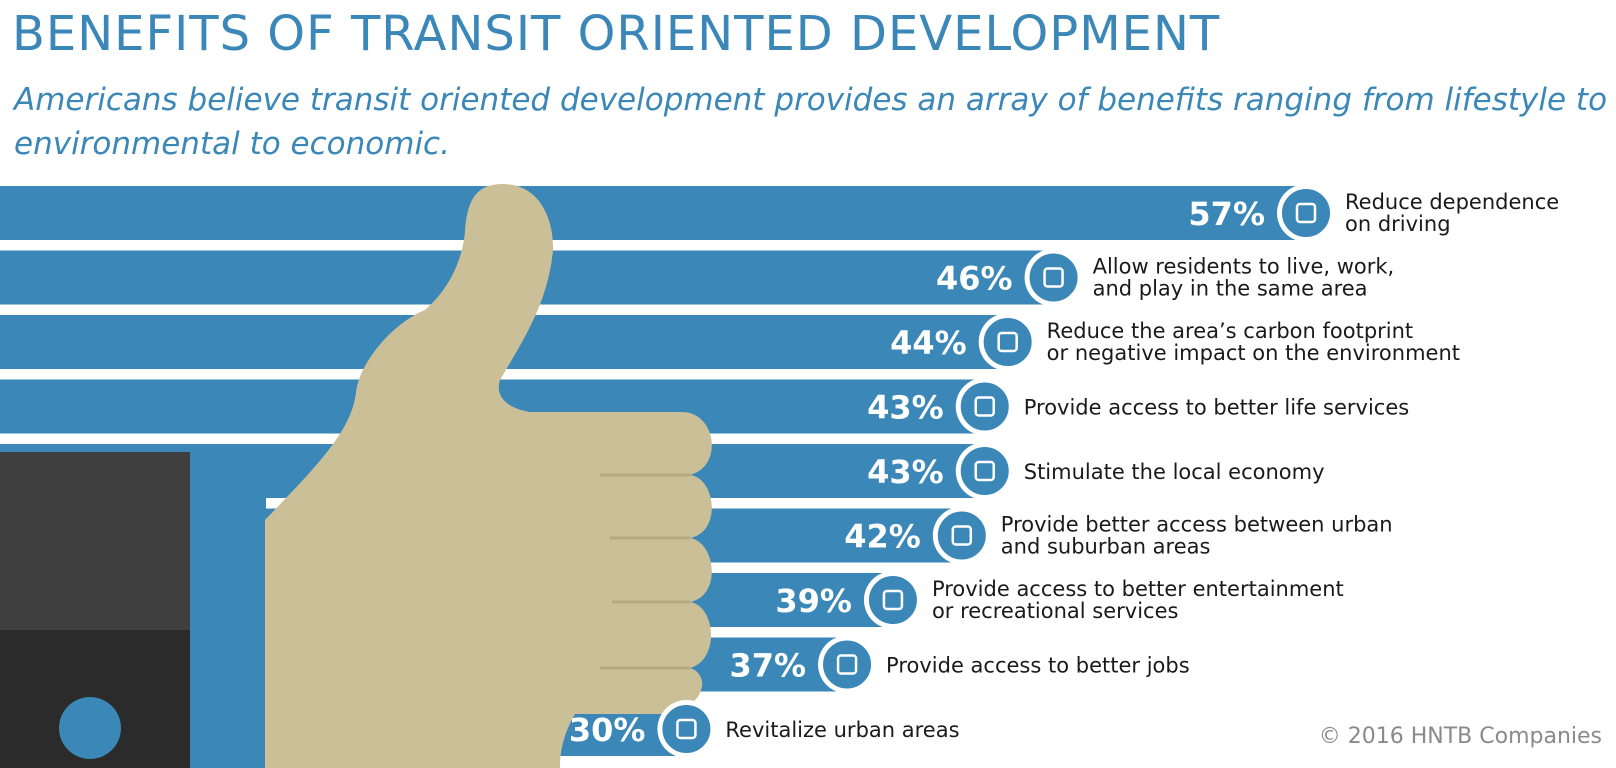 The image size is (1616, 768). Describe the element at coordinates (974, 279) in the screenshot. I see `value-label: 46%` at that location.